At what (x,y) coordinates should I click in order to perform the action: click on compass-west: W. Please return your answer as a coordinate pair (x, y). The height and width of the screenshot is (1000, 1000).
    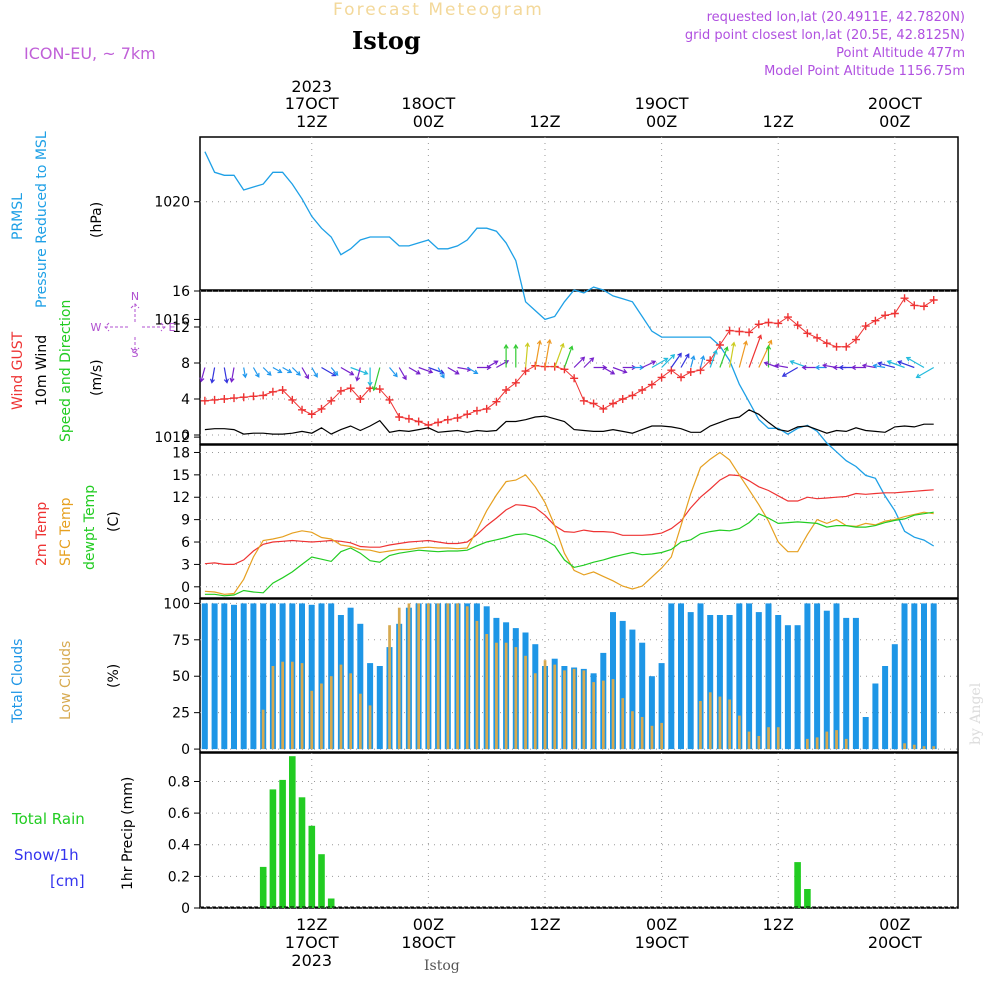
    Looking at the image, I should click on (96, 327).